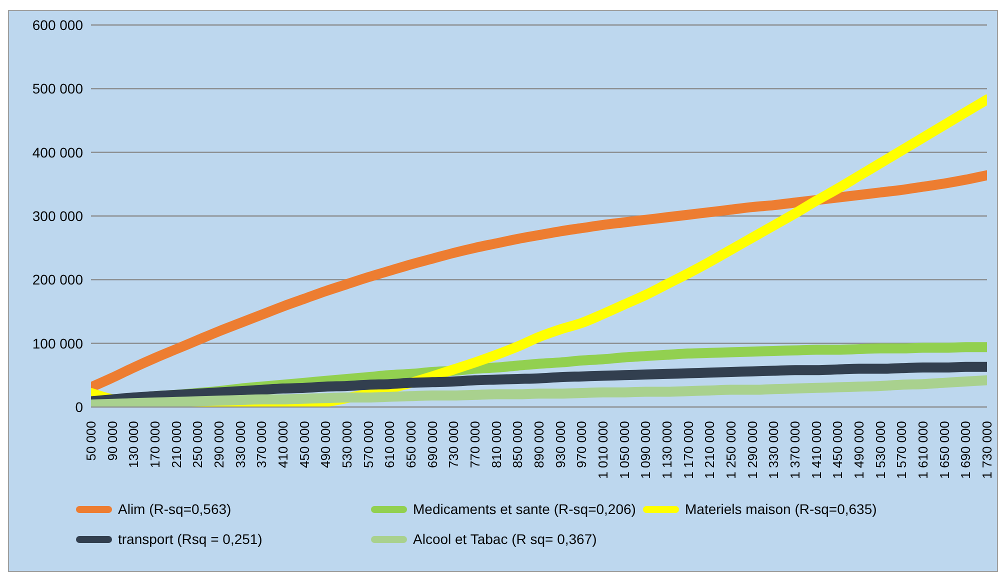 The image size is (1000, 573). What do you see at coordinates (219, 444) in the screenshot?
I see `x-tick-label: 290 000` at bounding box center [219, 444].